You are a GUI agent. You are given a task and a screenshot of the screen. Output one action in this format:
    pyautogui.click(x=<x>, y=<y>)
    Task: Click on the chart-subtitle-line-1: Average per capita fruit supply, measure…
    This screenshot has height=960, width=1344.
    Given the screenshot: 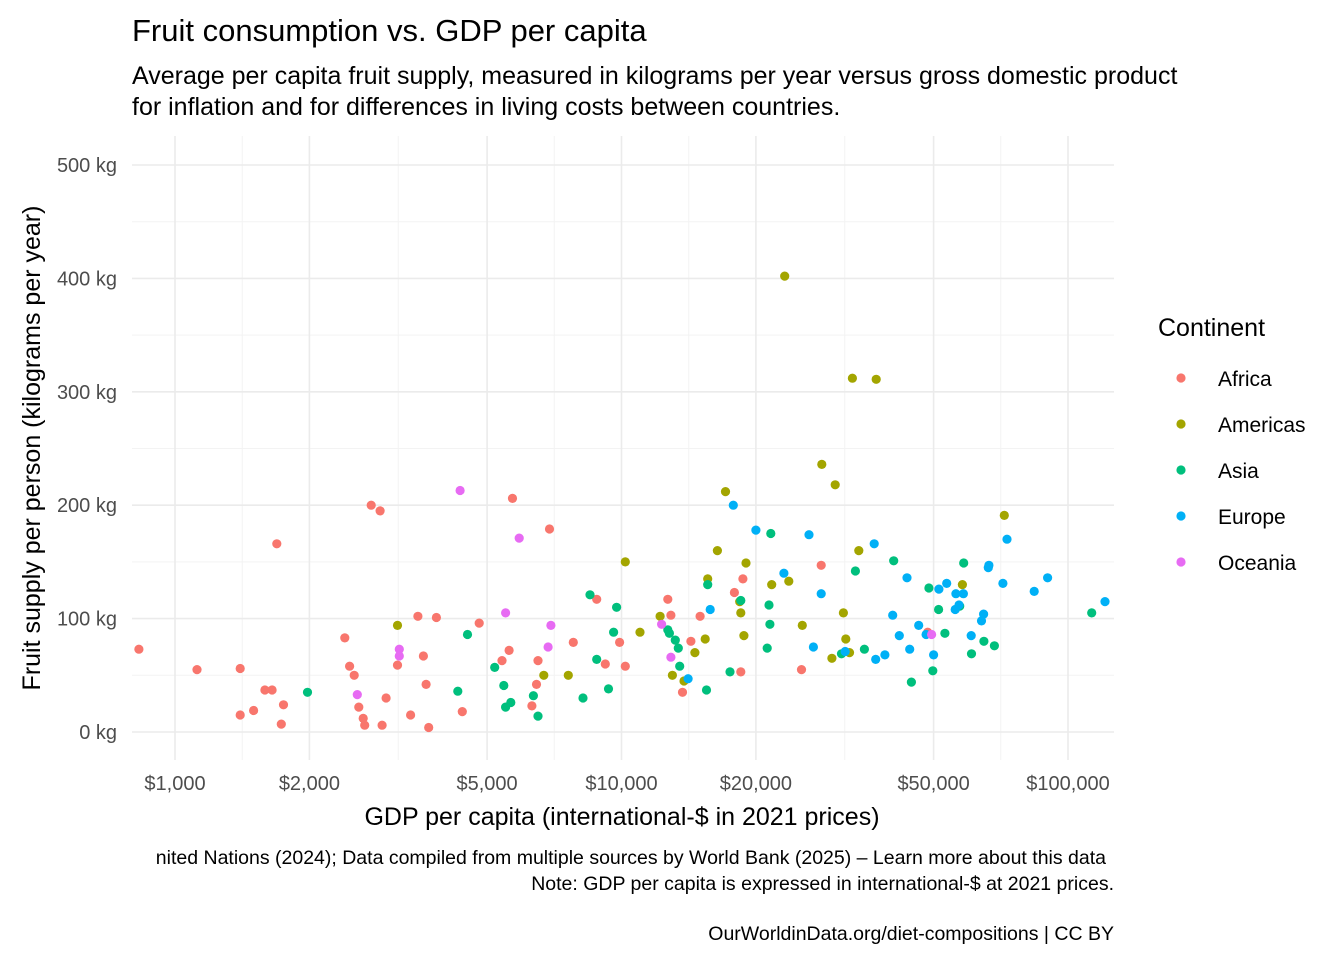 What is the action you would take?
    pyautogui.click(x=654, y=76)
    